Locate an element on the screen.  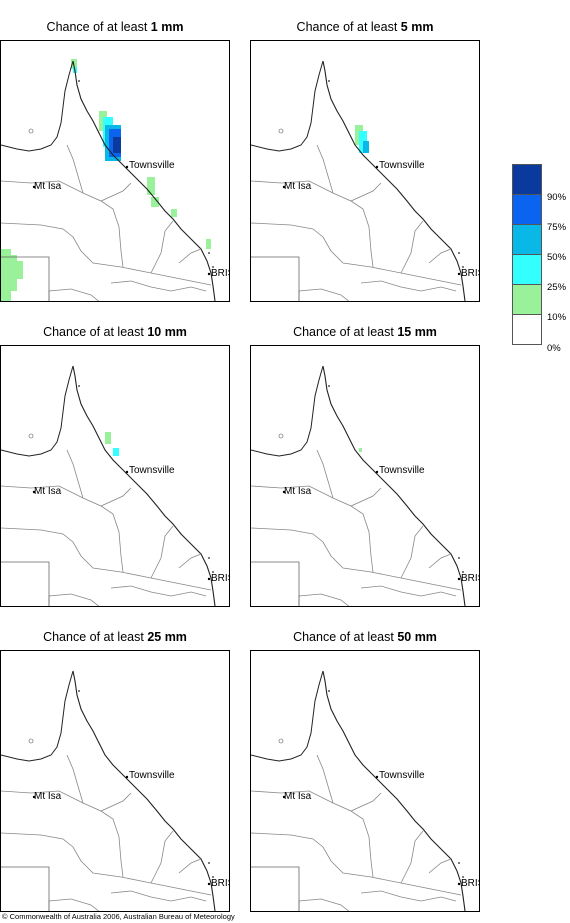
panel-title: Chance of at least 10 mm is located at coordinates (115, 332).